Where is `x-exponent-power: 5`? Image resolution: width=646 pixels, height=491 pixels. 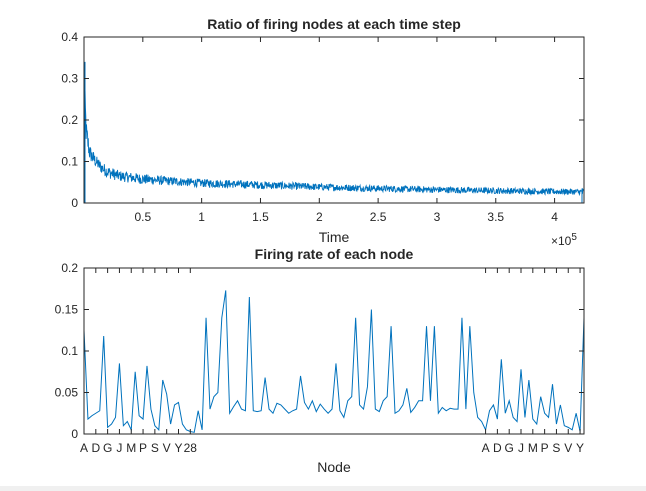
x-exponent-power: 5 is located at coordinates (574, 237).